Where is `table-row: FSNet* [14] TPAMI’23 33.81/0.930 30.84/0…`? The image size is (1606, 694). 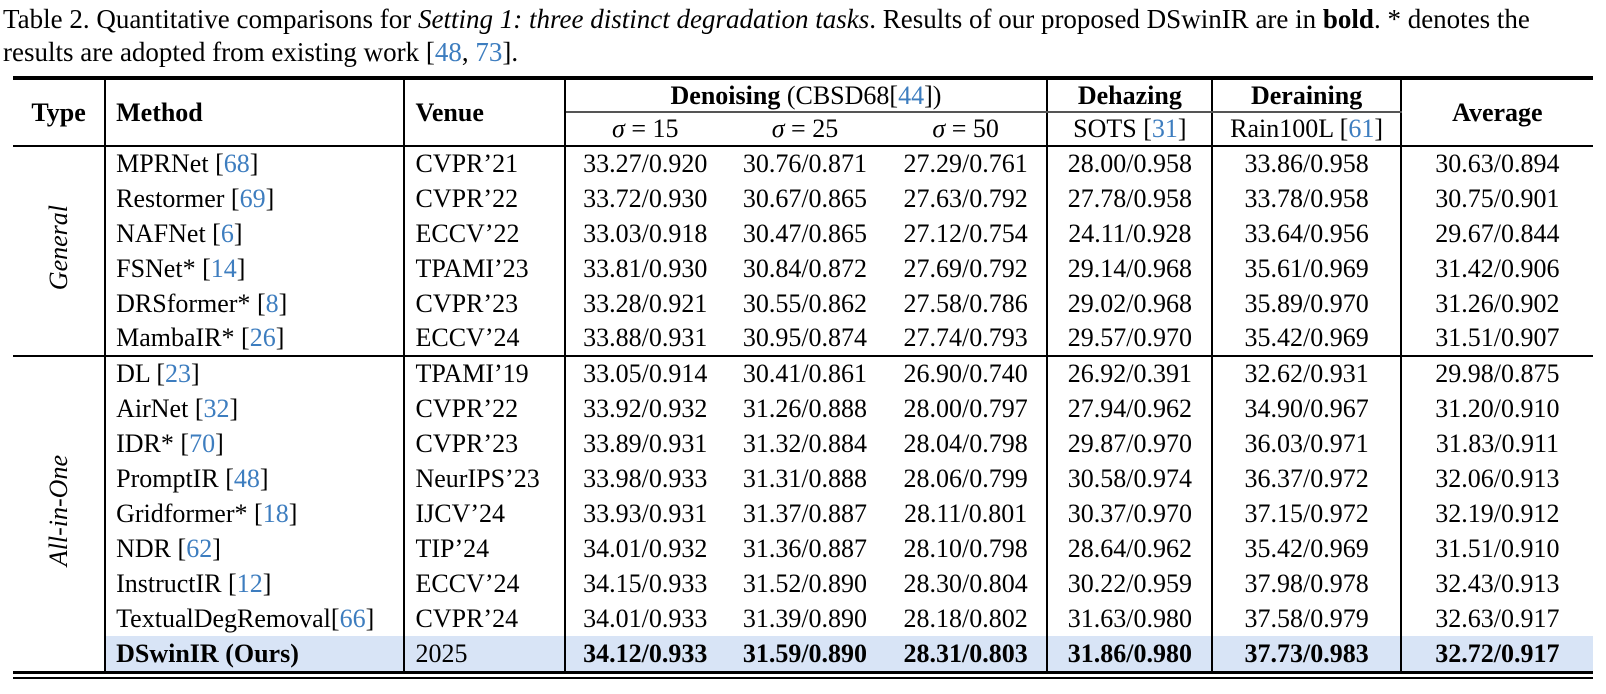
table-row: FSNet* [14] TPAMI’23 33.81/0.930 30.84/0… is located at coordinates (803, 268).